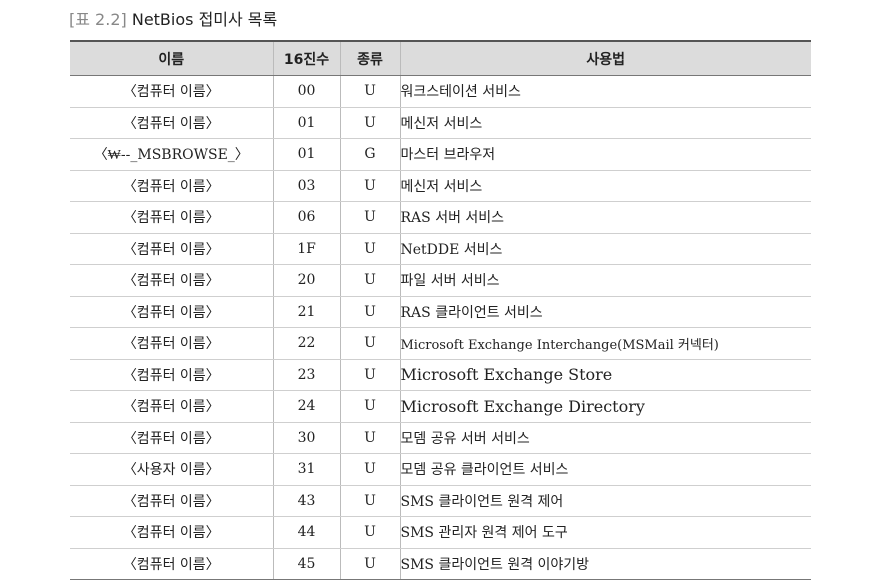 The width and height of the screenshot is (874, 580). I want to click on table-row: 〈컴퓨터 이름〉 20 U 파일 서버 서비스, so click(440, 280).